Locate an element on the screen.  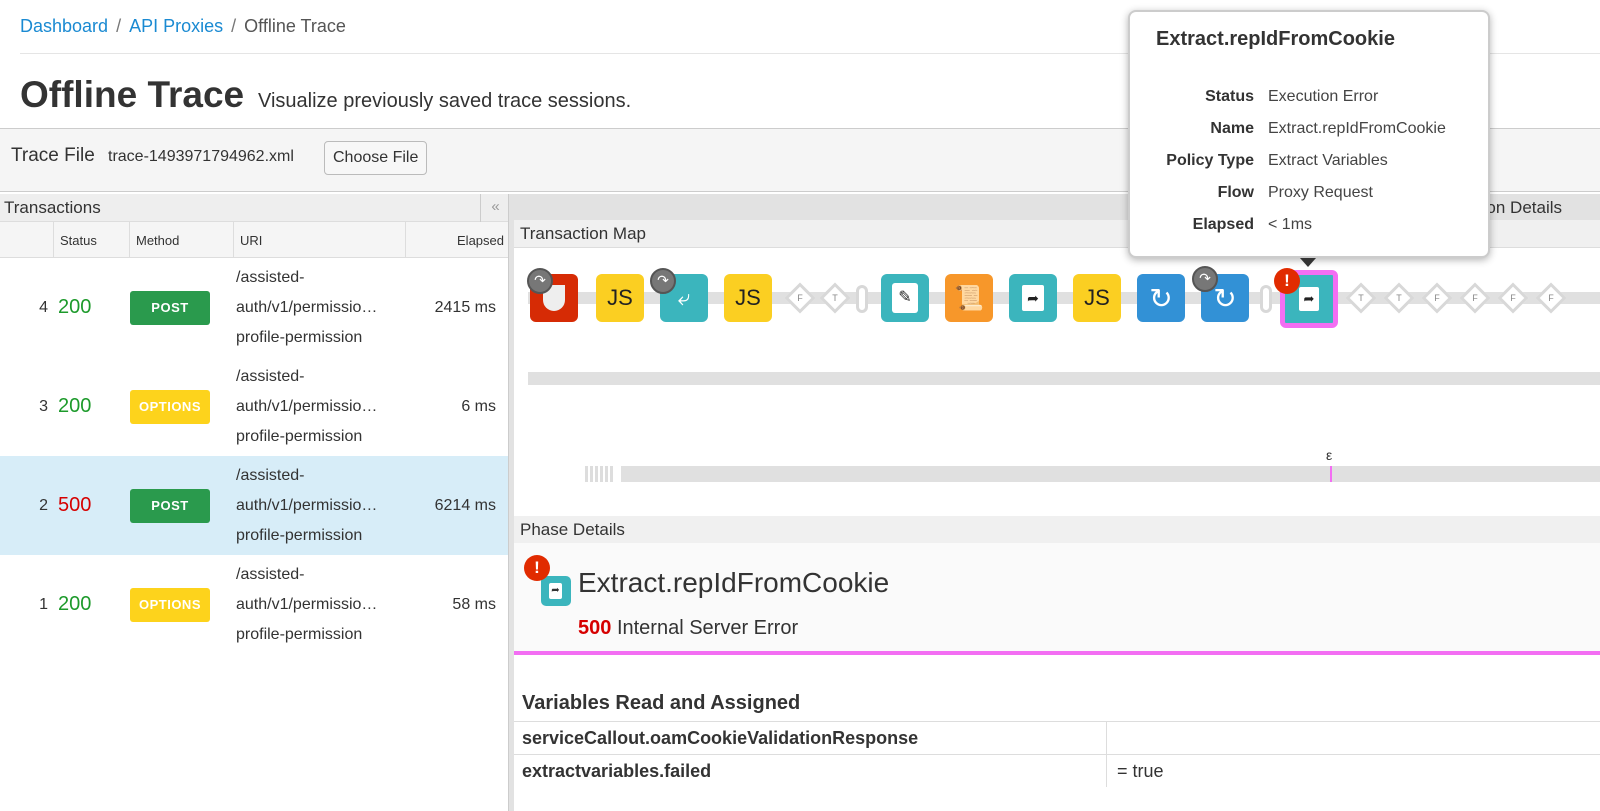
elapsed: 6 ms is located at coordinates (478, 406).